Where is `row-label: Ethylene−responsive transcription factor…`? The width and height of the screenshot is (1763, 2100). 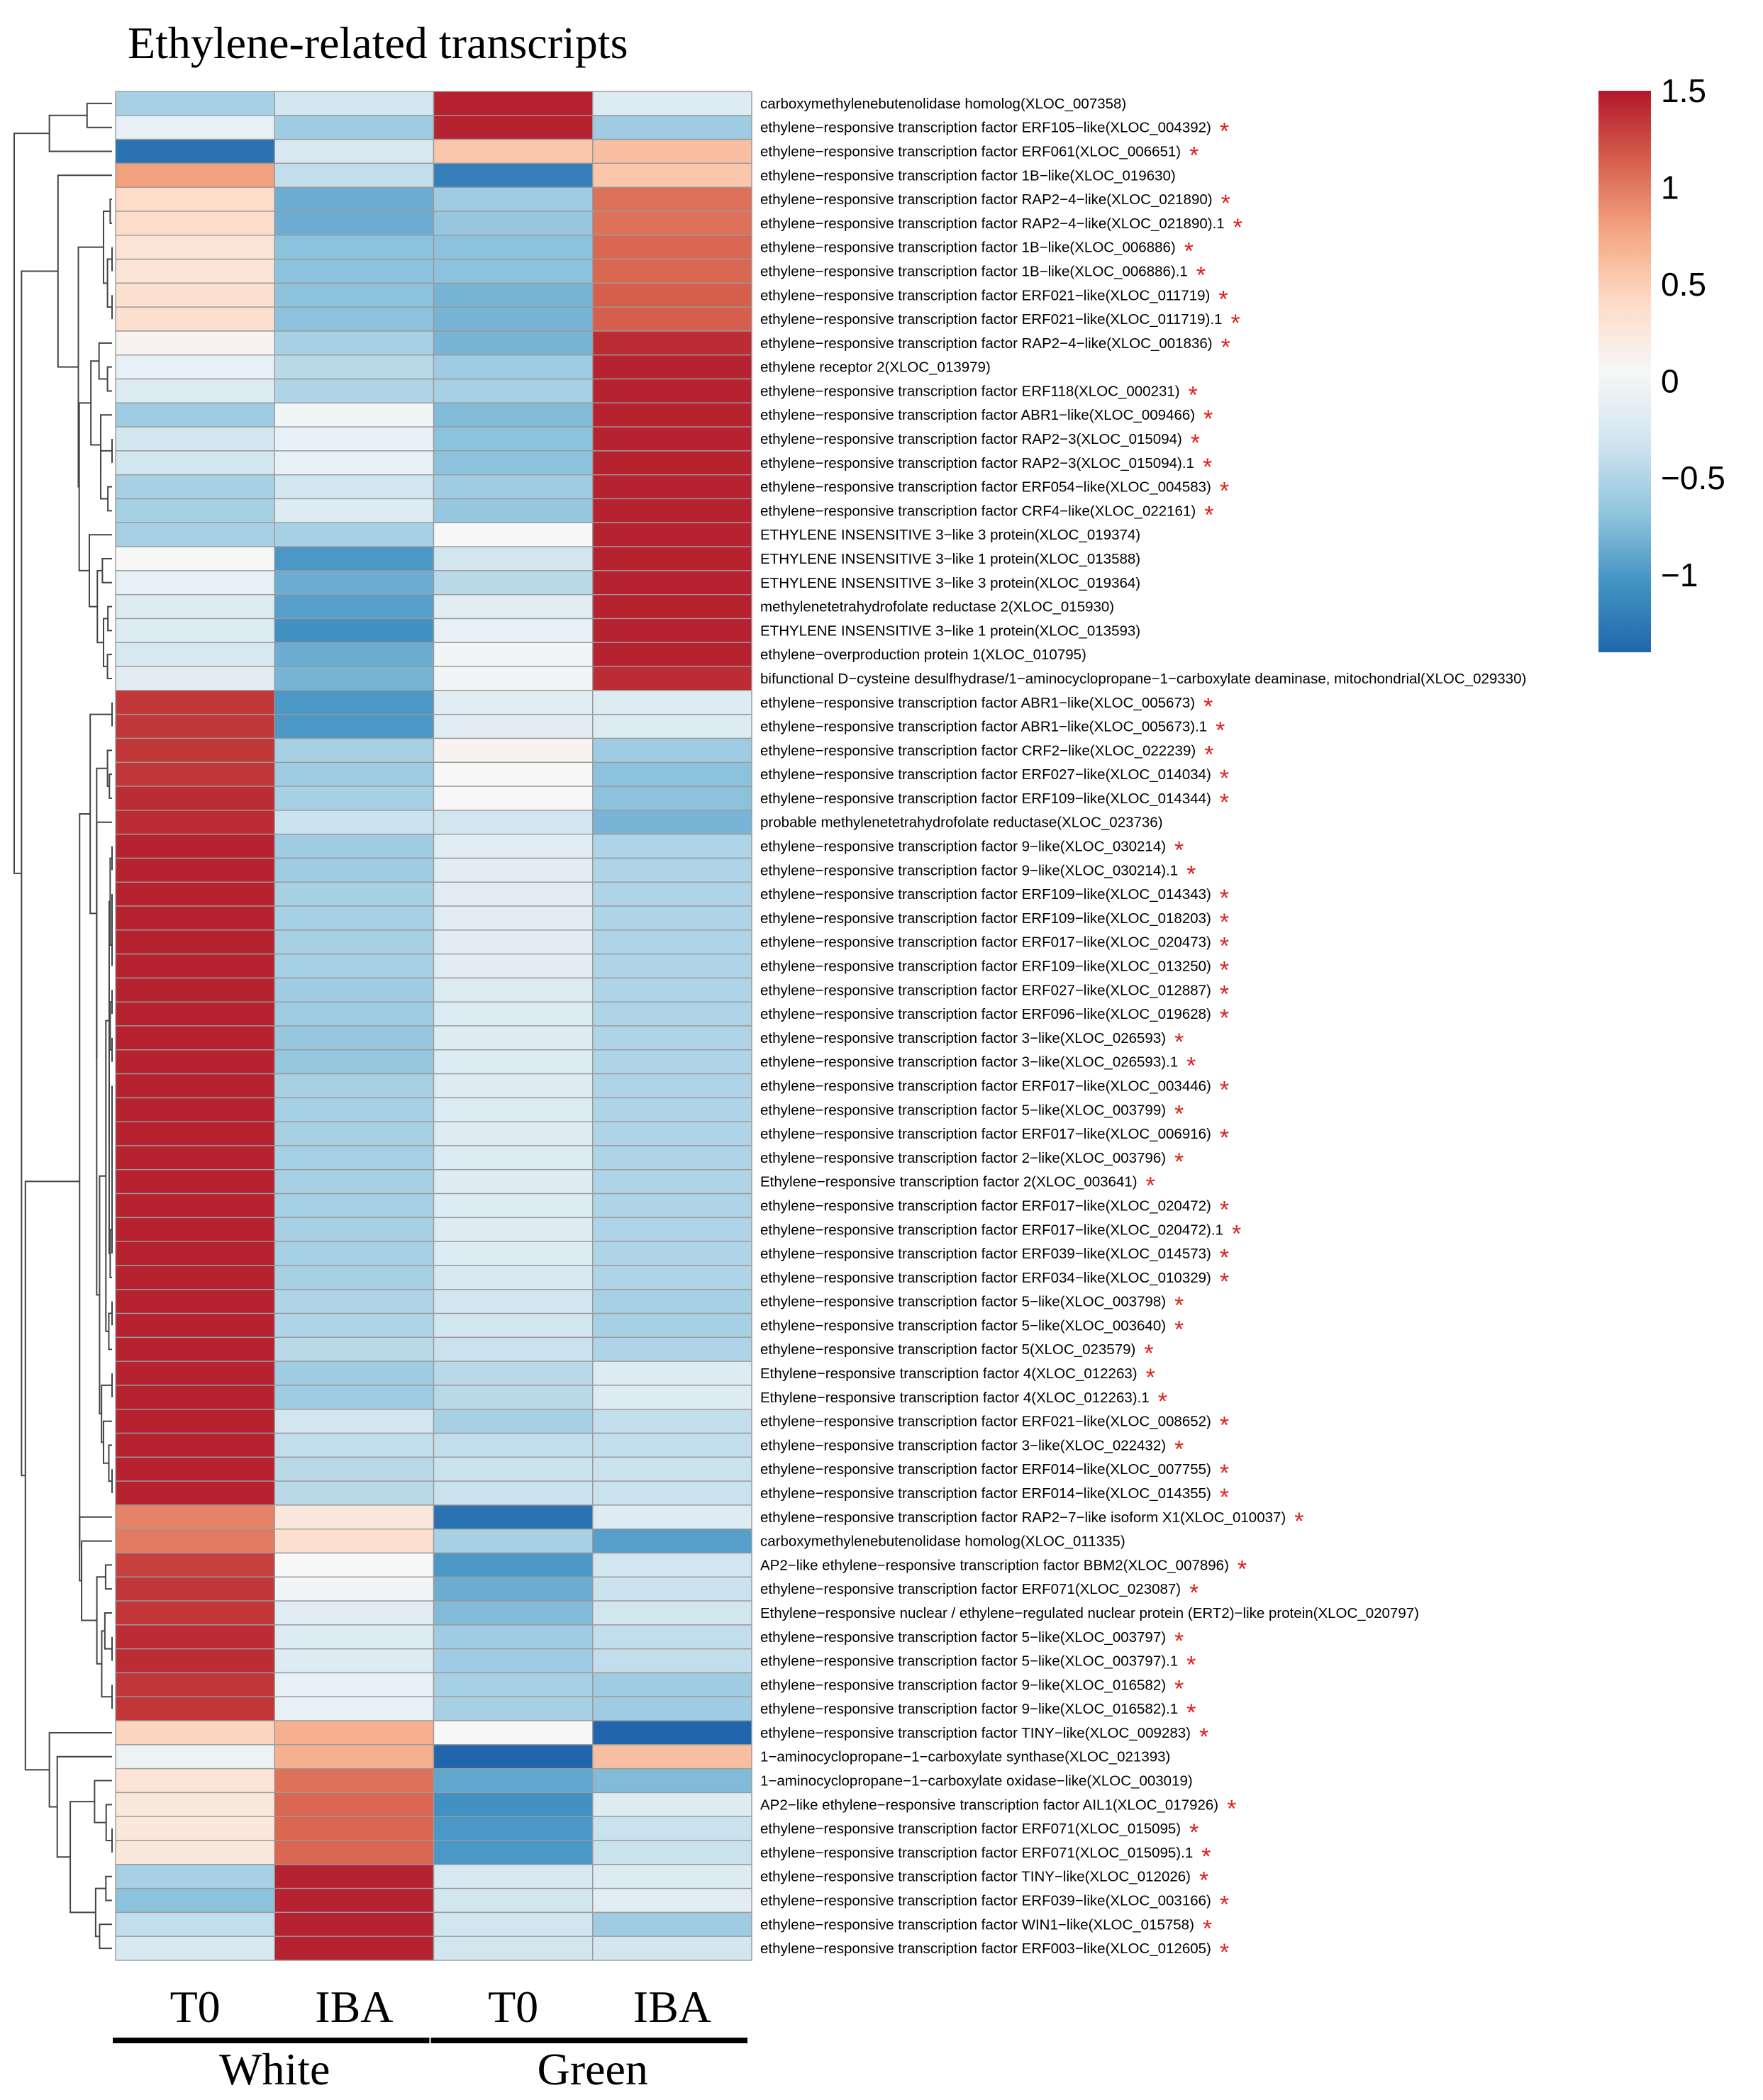
row-label: Ethylene−responsive transcription factor… is located at coordinates (949, 1373).